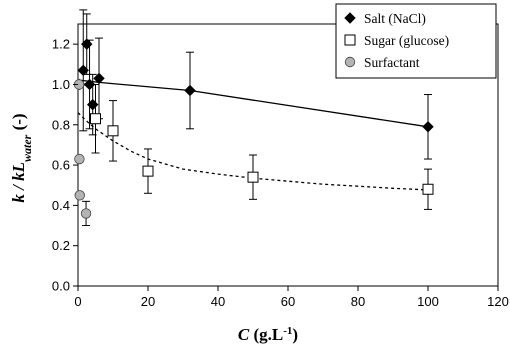  What do you see at coordinates (61, 44) in the screenshot?
I see `y-tick-label: 1.2` at bounding box center [61, 44].